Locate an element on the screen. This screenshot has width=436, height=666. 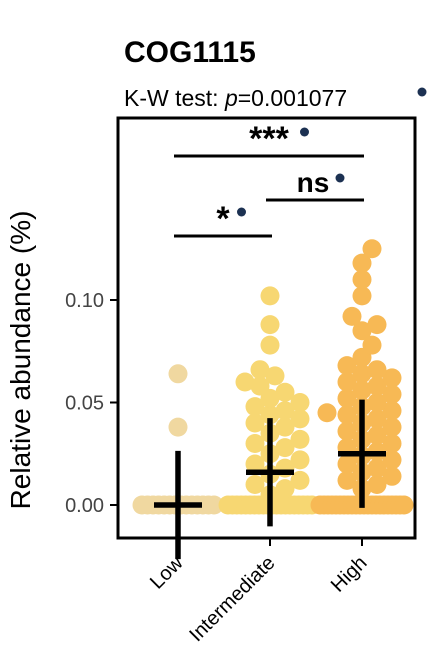
subtitle-dot-marker is located at coordinates (422, 92).